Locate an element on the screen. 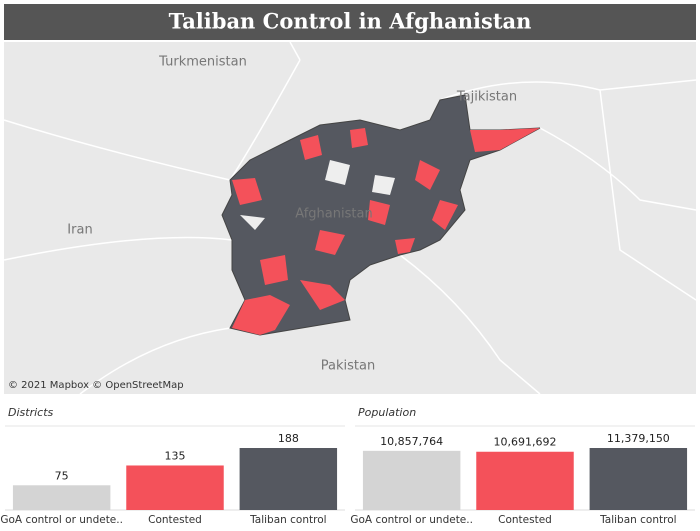  map-label: Tajikistan is located at coordinates (486, 97).